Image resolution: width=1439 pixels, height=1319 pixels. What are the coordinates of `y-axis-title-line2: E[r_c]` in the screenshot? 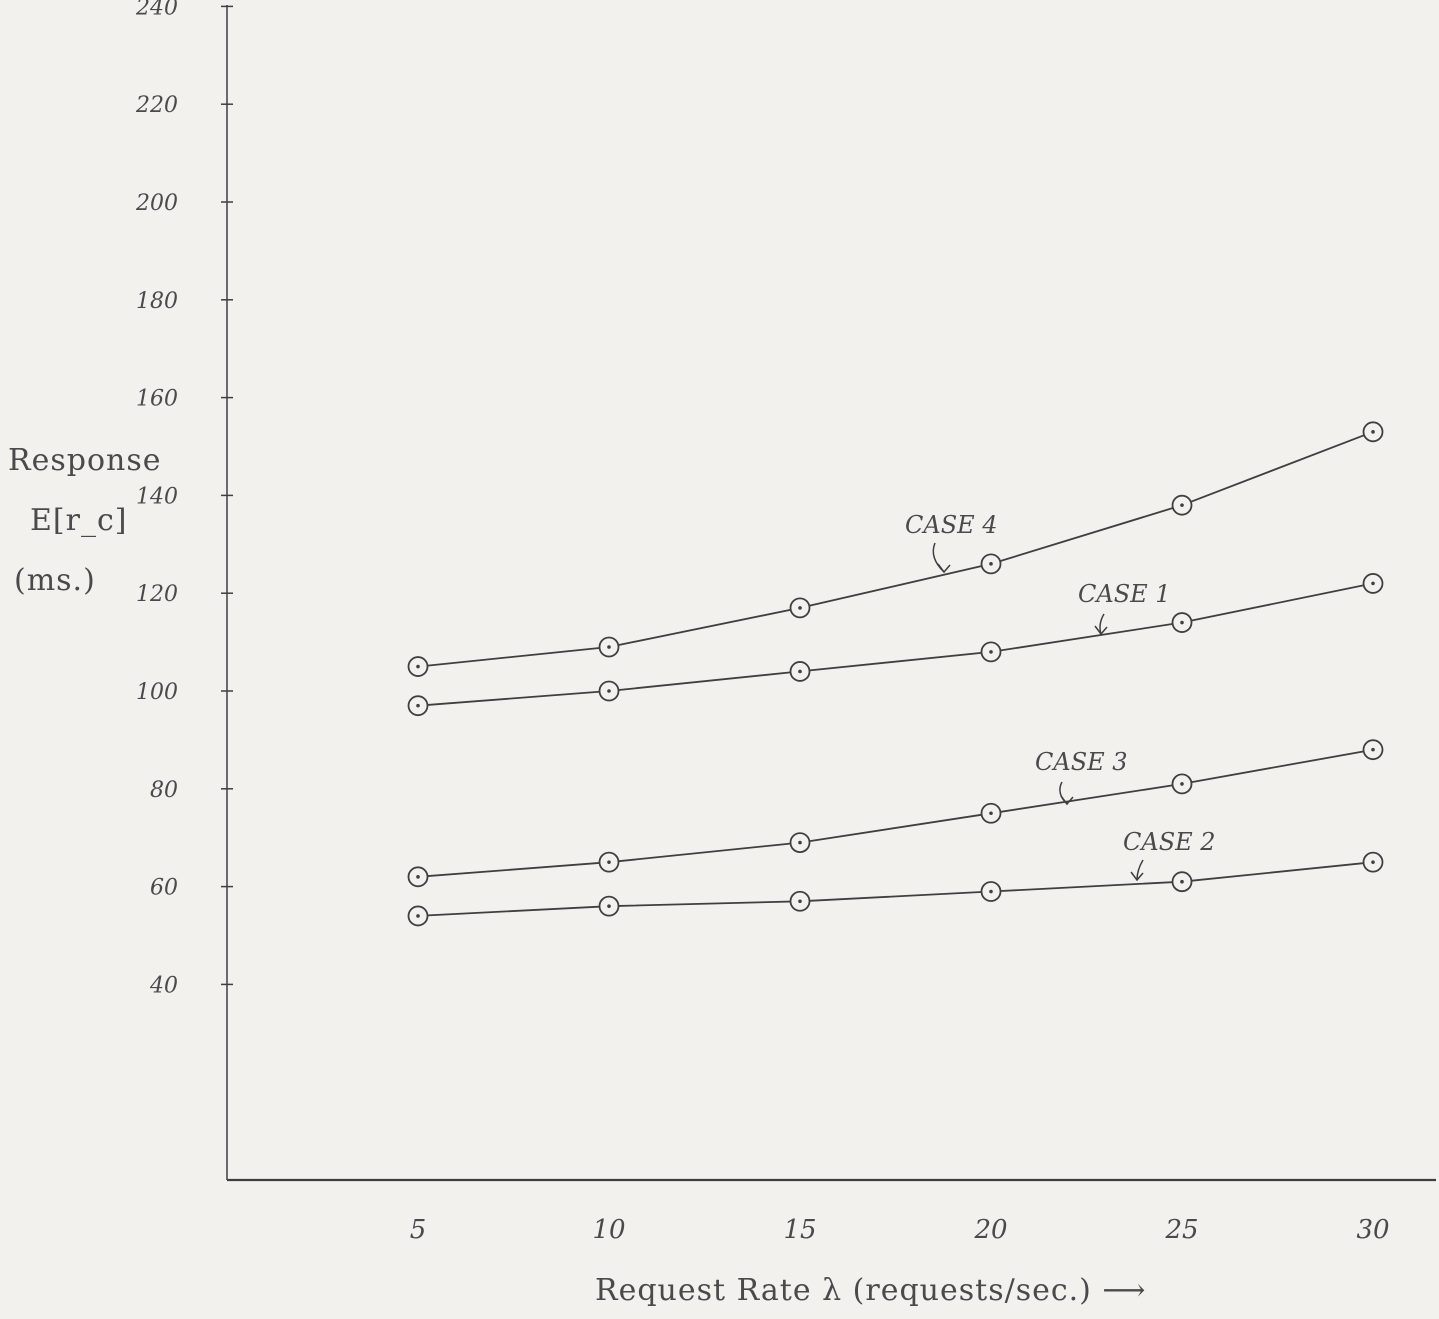 It's located at (78, 520).